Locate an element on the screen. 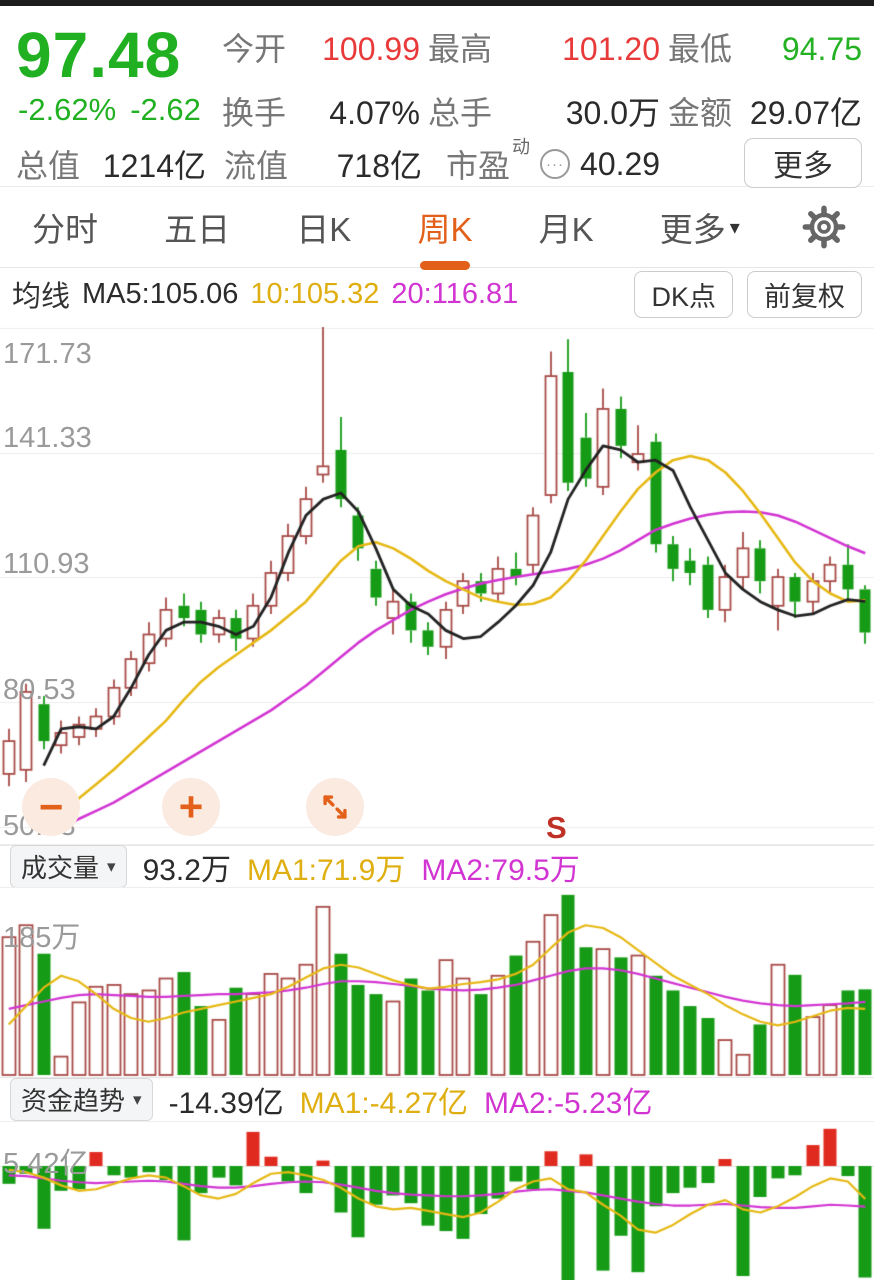  tab-five-day: 五日 is located at coordinates (197, 229).